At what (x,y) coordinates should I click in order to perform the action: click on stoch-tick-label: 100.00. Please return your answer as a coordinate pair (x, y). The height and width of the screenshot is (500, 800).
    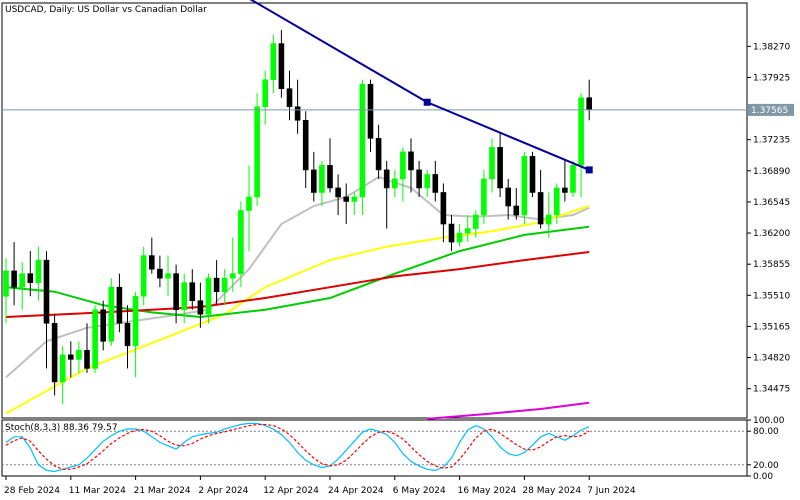
    Looking at the image, I should click on (769, 421).